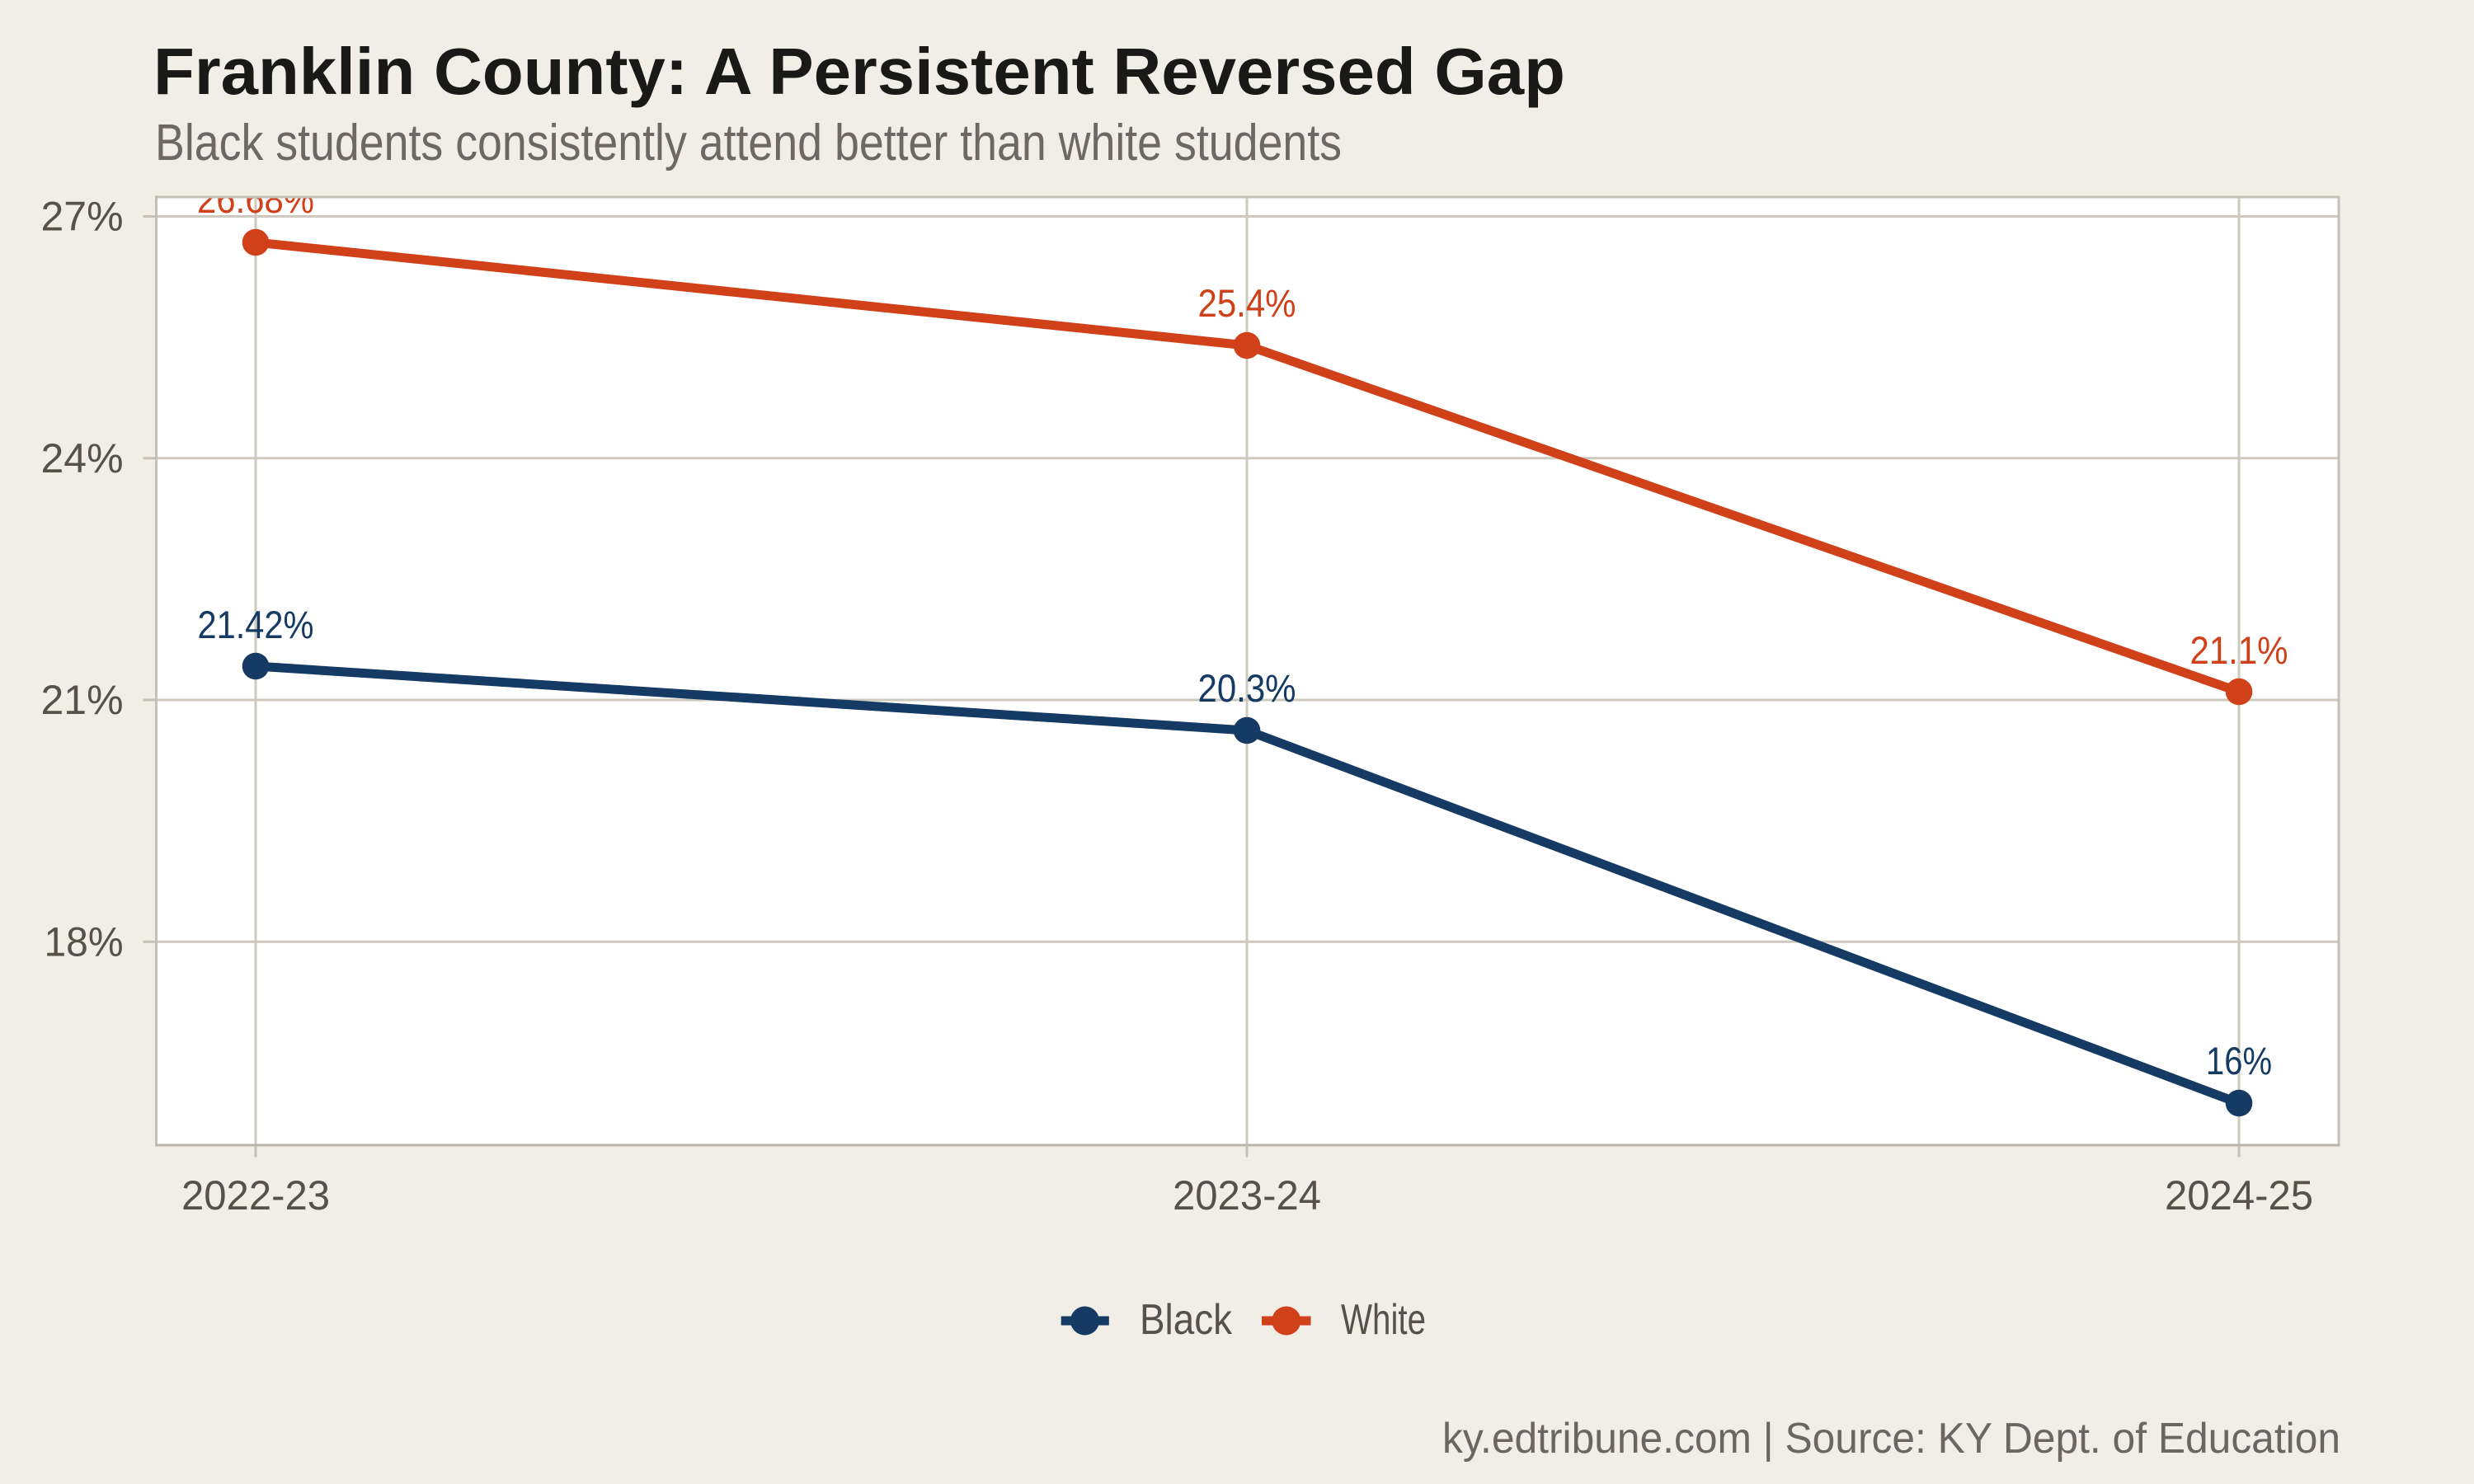  I want to click on svg-text: 26.68%, so click(255, 199).